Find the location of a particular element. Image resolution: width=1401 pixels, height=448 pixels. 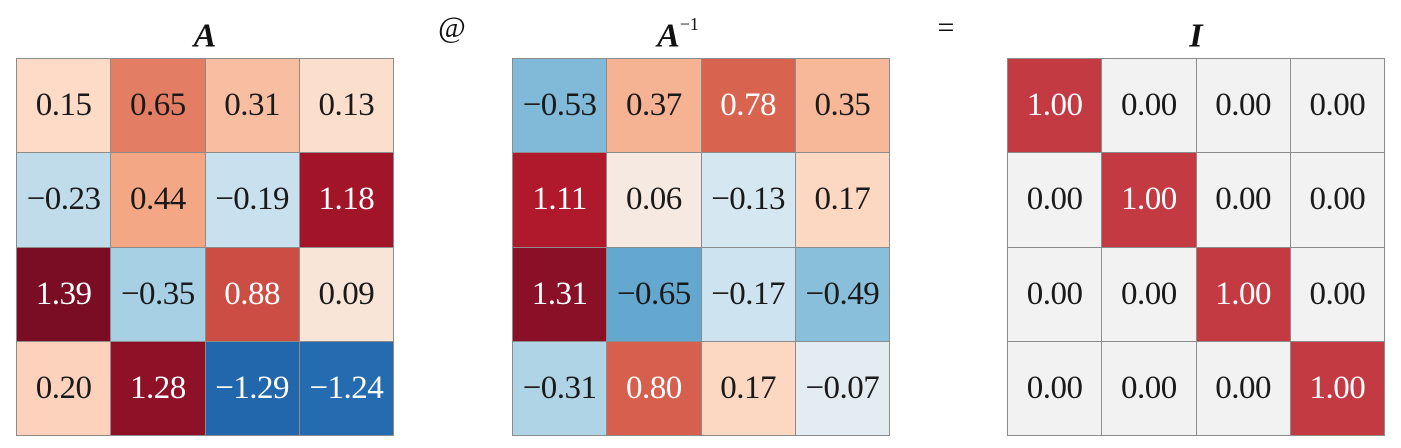

heatmap-cell: 0.13 is located at coordinates (346, 106).